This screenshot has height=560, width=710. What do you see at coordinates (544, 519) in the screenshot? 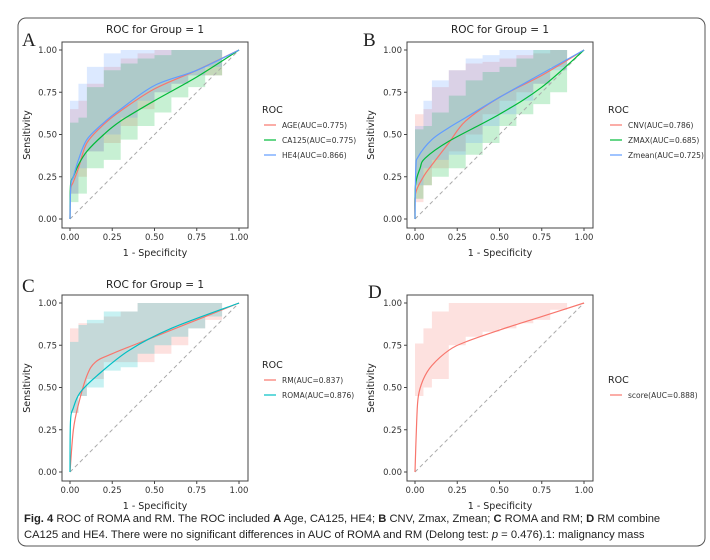
I see `caption-segment: ROMA and RM;` at bounding box center [544, 519].